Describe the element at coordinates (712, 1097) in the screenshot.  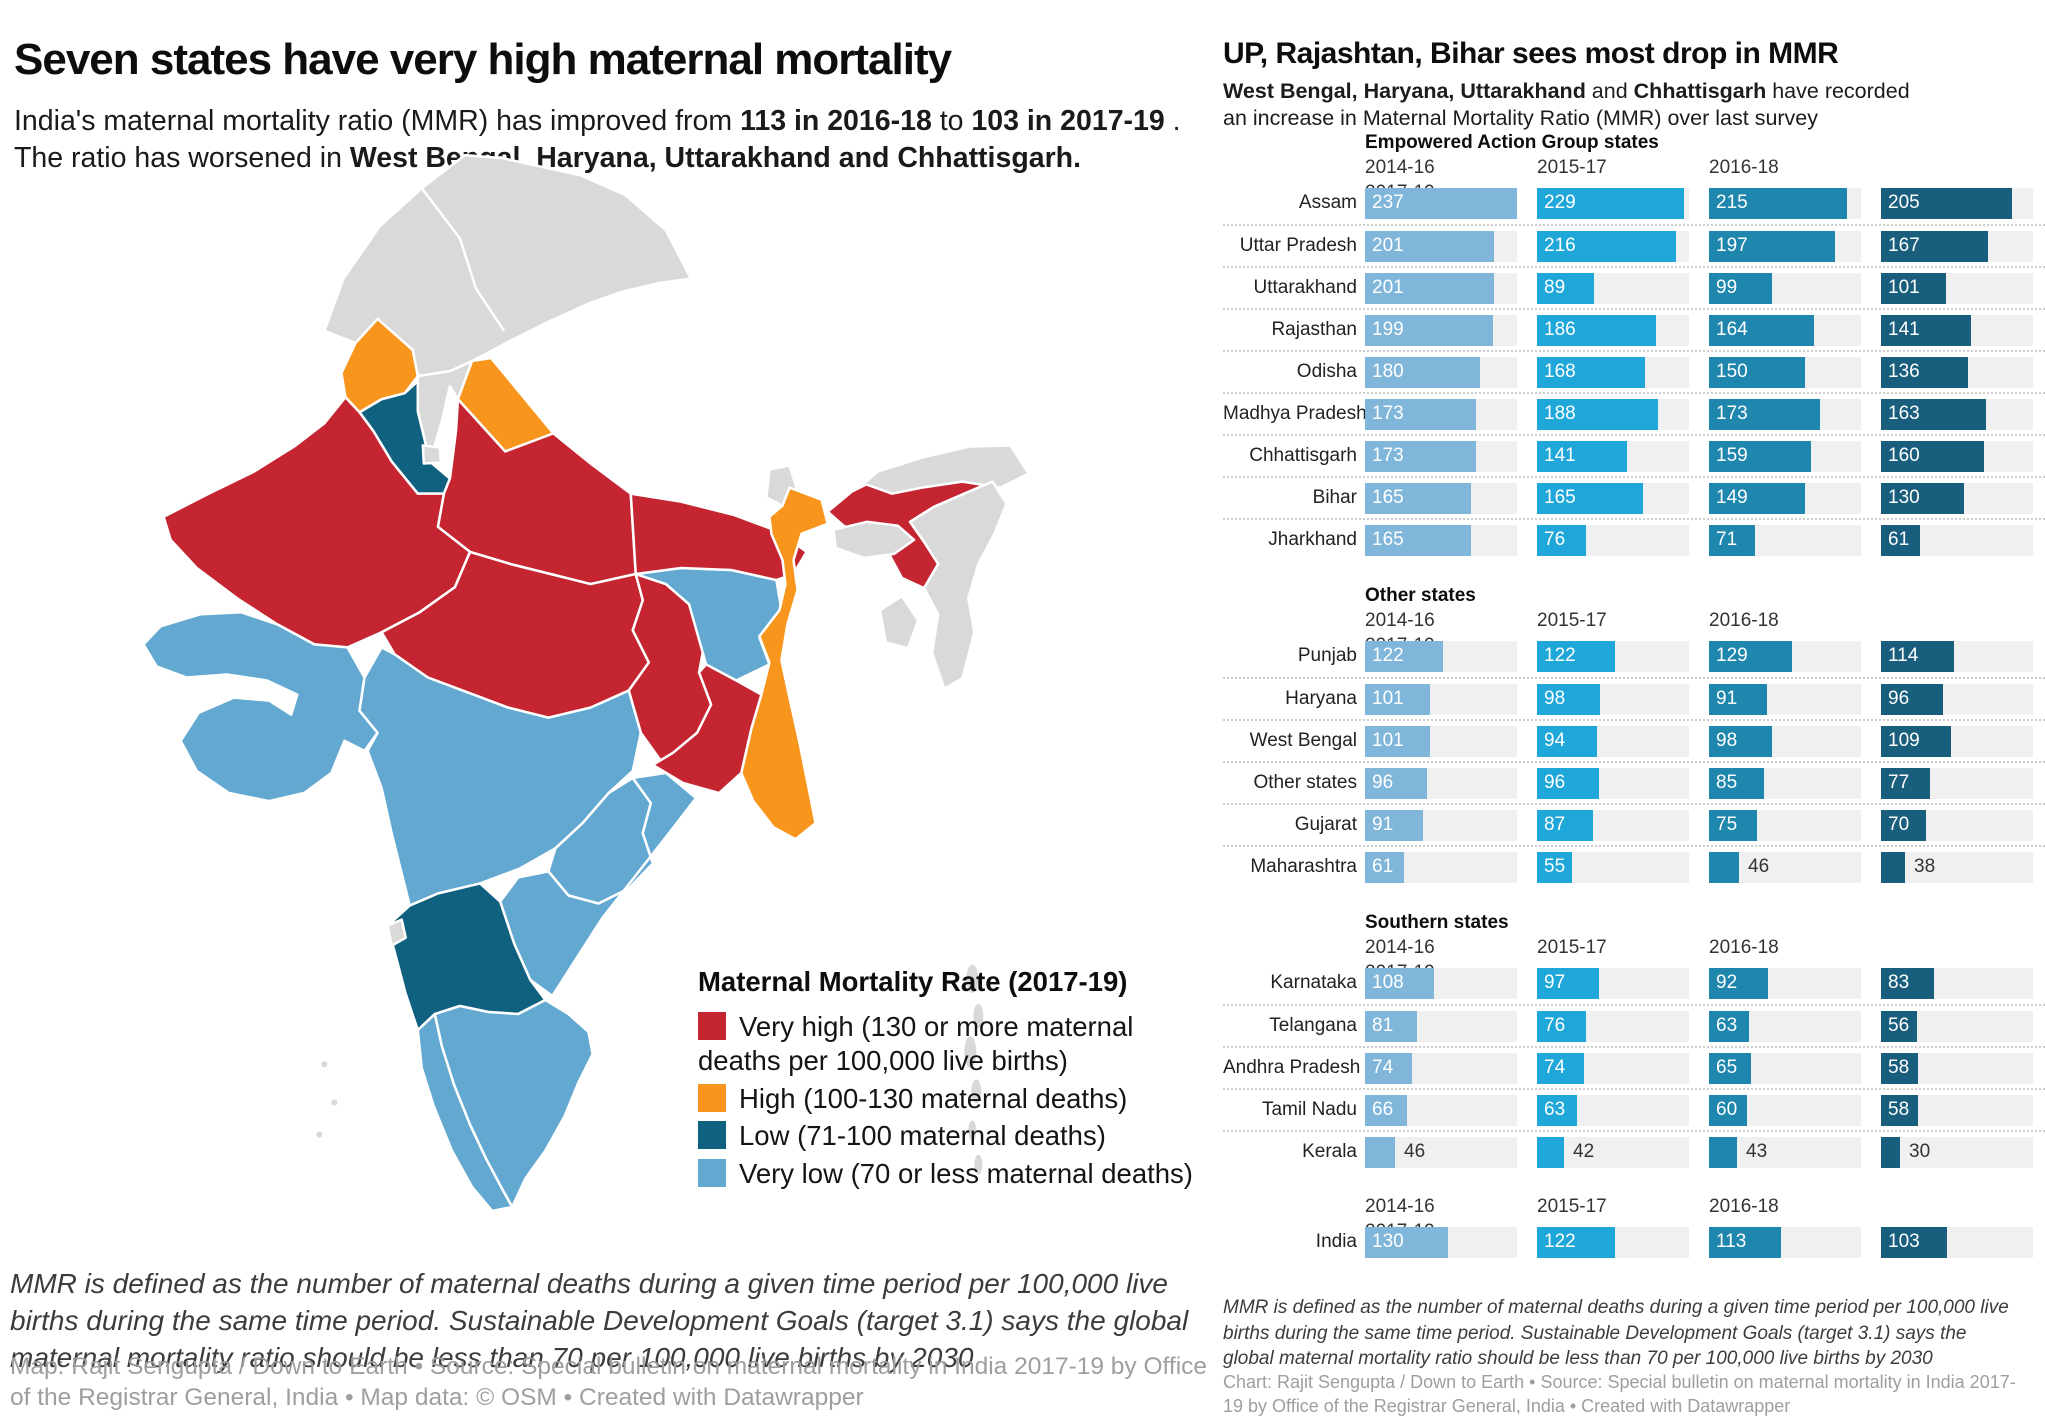
I see `legend-swatch-high` at that location.